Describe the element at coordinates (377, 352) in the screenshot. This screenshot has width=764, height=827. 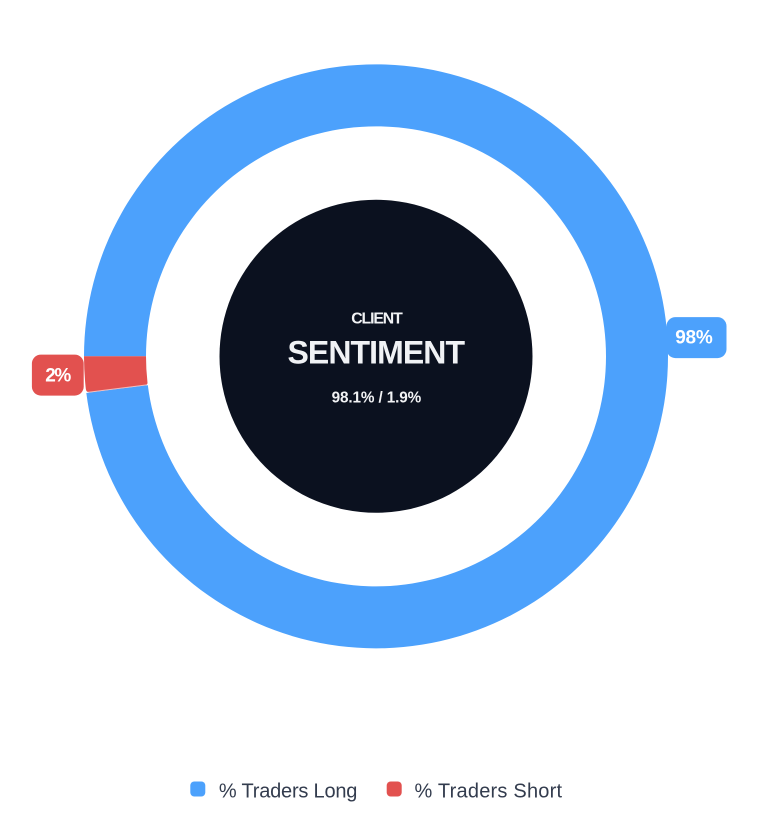
I see `svg-text: SENTIMENT` at that location.